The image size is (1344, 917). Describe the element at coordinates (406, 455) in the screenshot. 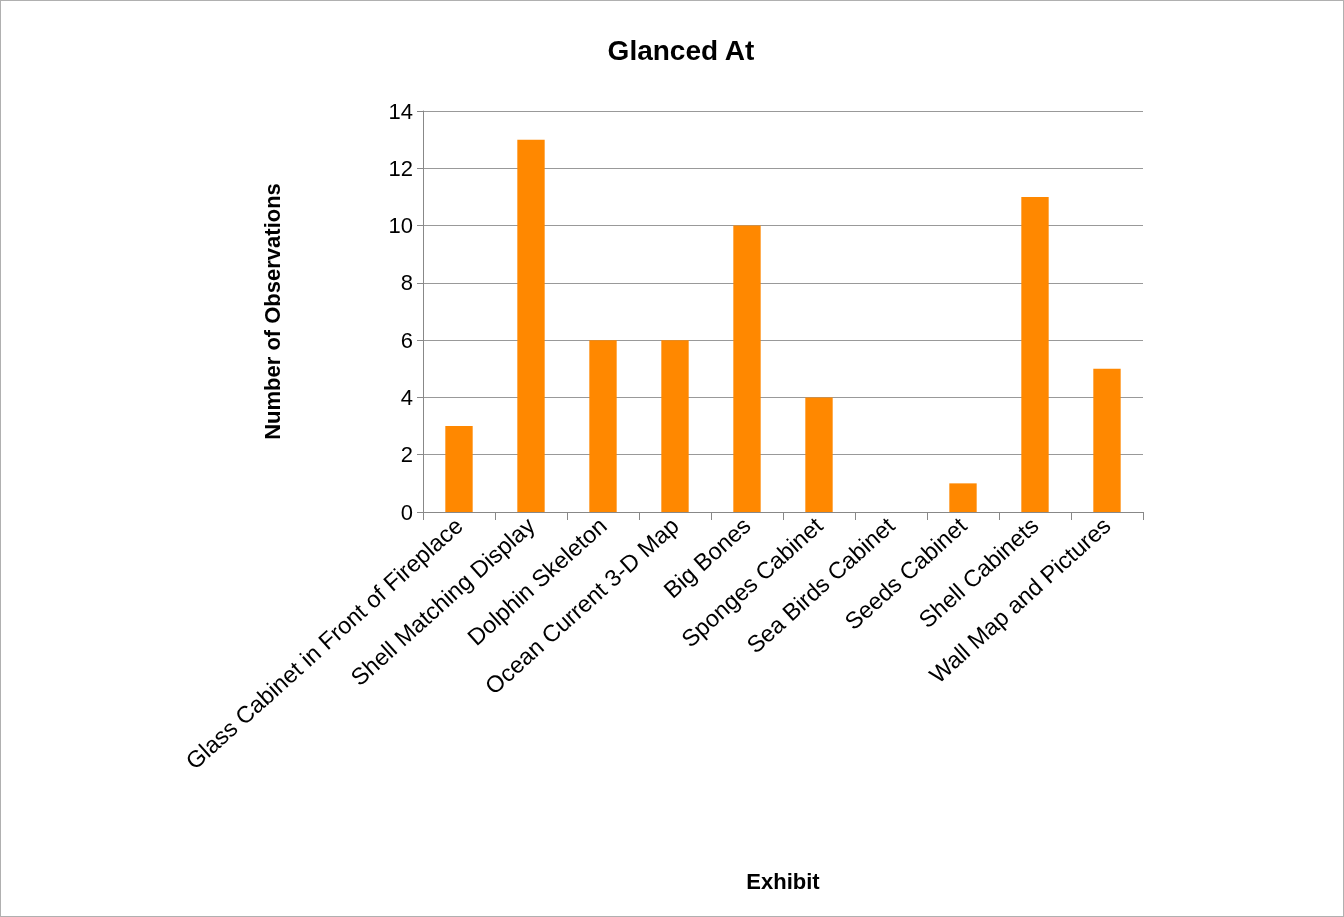

I see `y-tick-label: 2` at that location.